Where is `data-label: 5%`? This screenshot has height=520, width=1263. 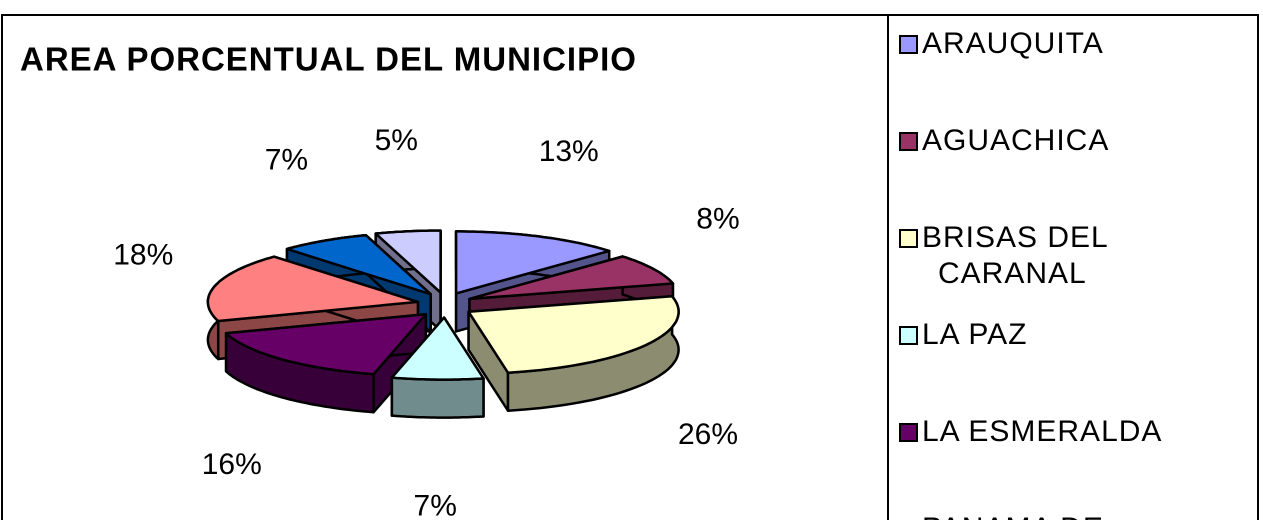
data-label: 5% is located at coordinates (396, 140).